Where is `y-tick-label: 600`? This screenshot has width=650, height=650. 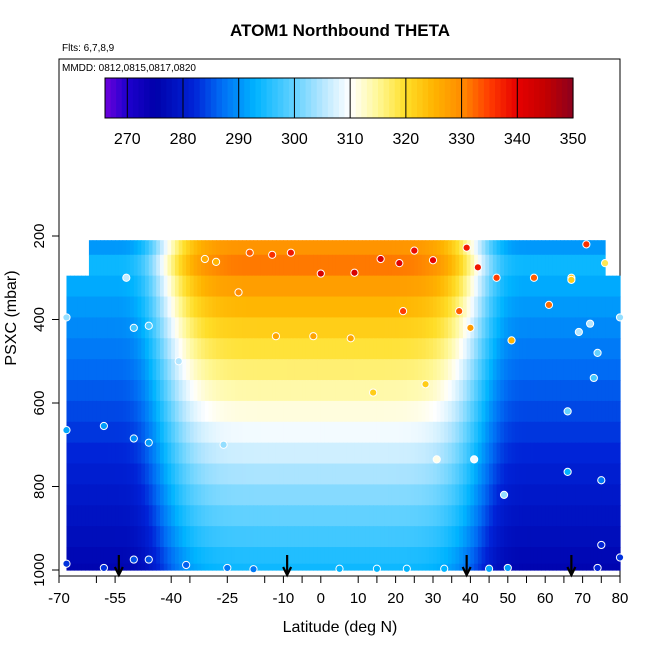 y-tick-label: 600 is located at coordinates (39, 402).